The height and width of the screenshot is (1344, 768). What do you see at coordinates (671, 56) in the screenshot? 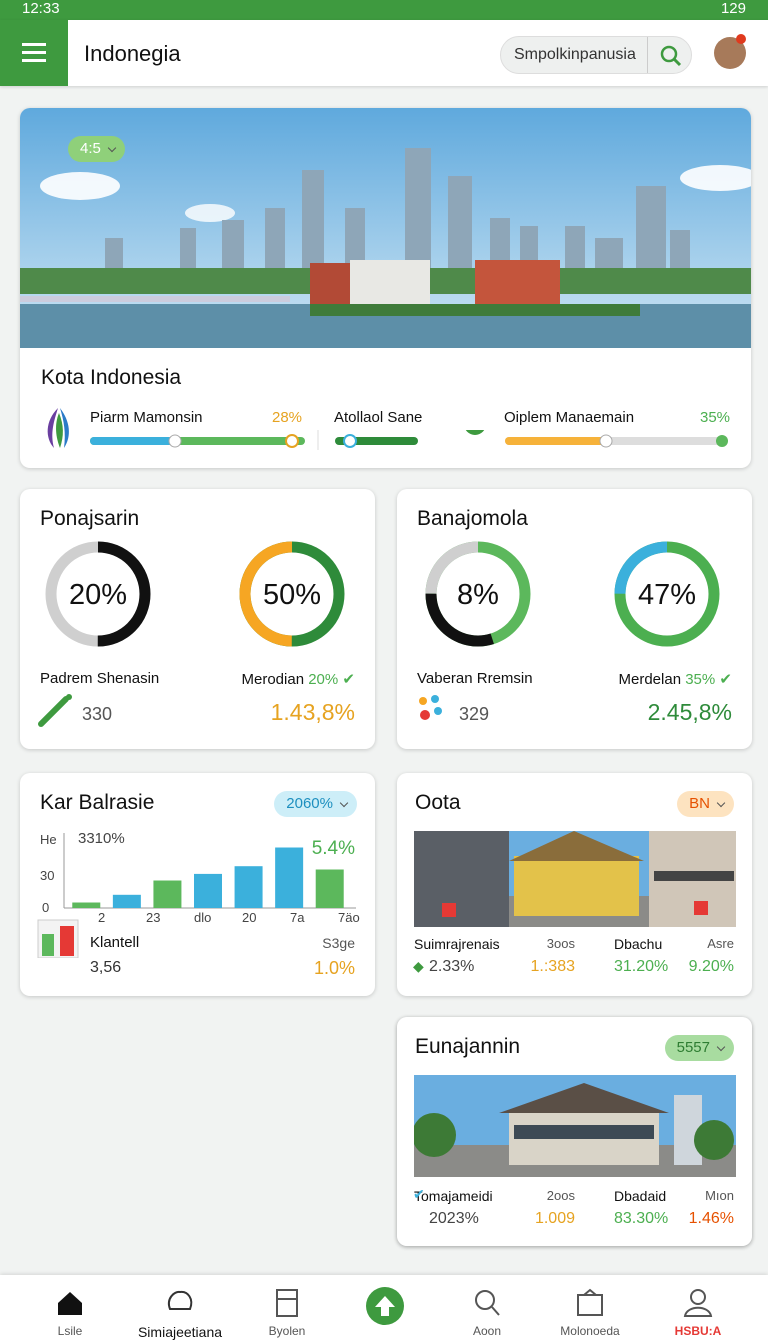
I see `search-icon` at bounding box center [671, 56].